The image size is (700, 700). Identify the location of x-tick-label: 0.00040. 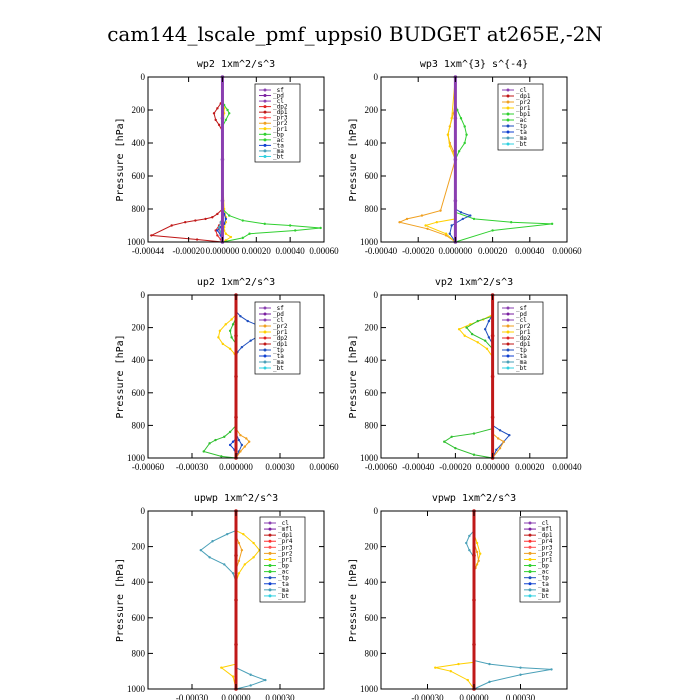
(567, 467).